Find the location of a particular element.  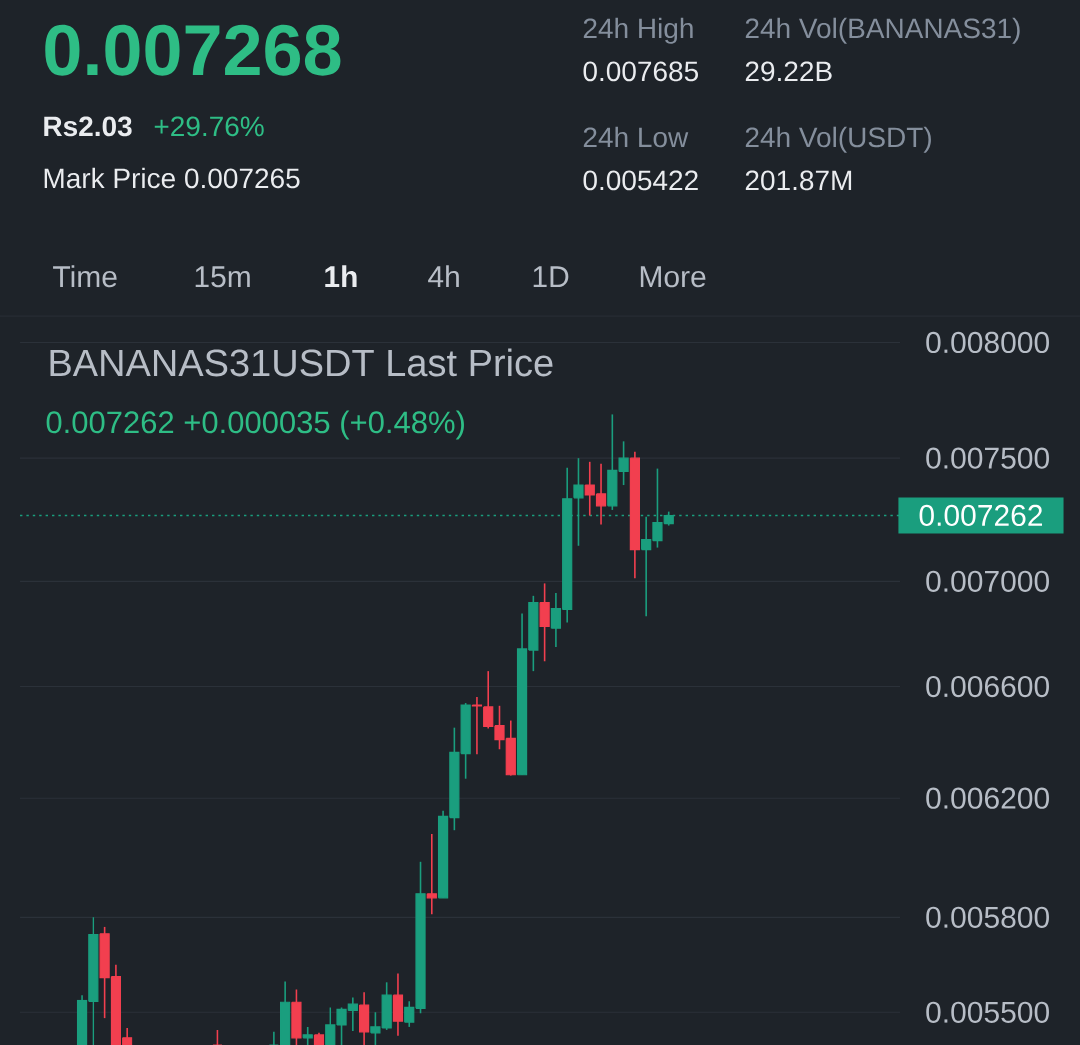

text: 24h High is located at coordinates (638, 30).